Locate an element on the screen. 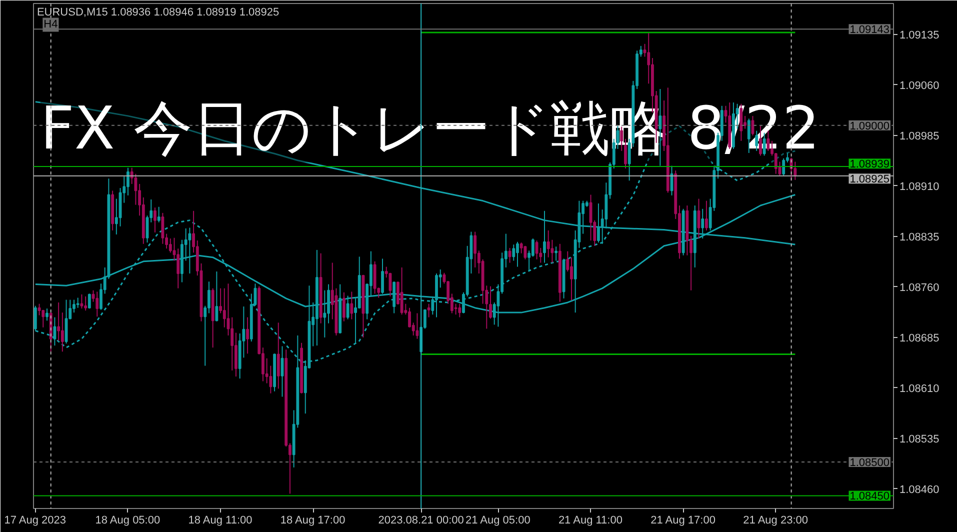 This screenshot has width=957, height=532. x-tick-label: 21 Aug 05:00 is located at coordinates (497, 520).